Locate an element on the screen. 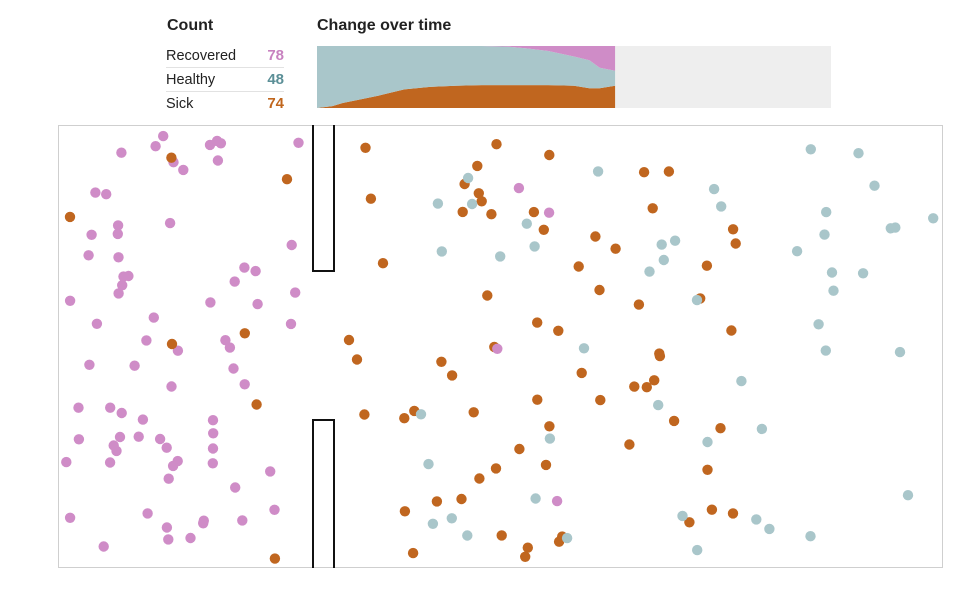 The height and width of the screenshot is (594, 980). series-recovered-area is located at coordinates (466, 58).